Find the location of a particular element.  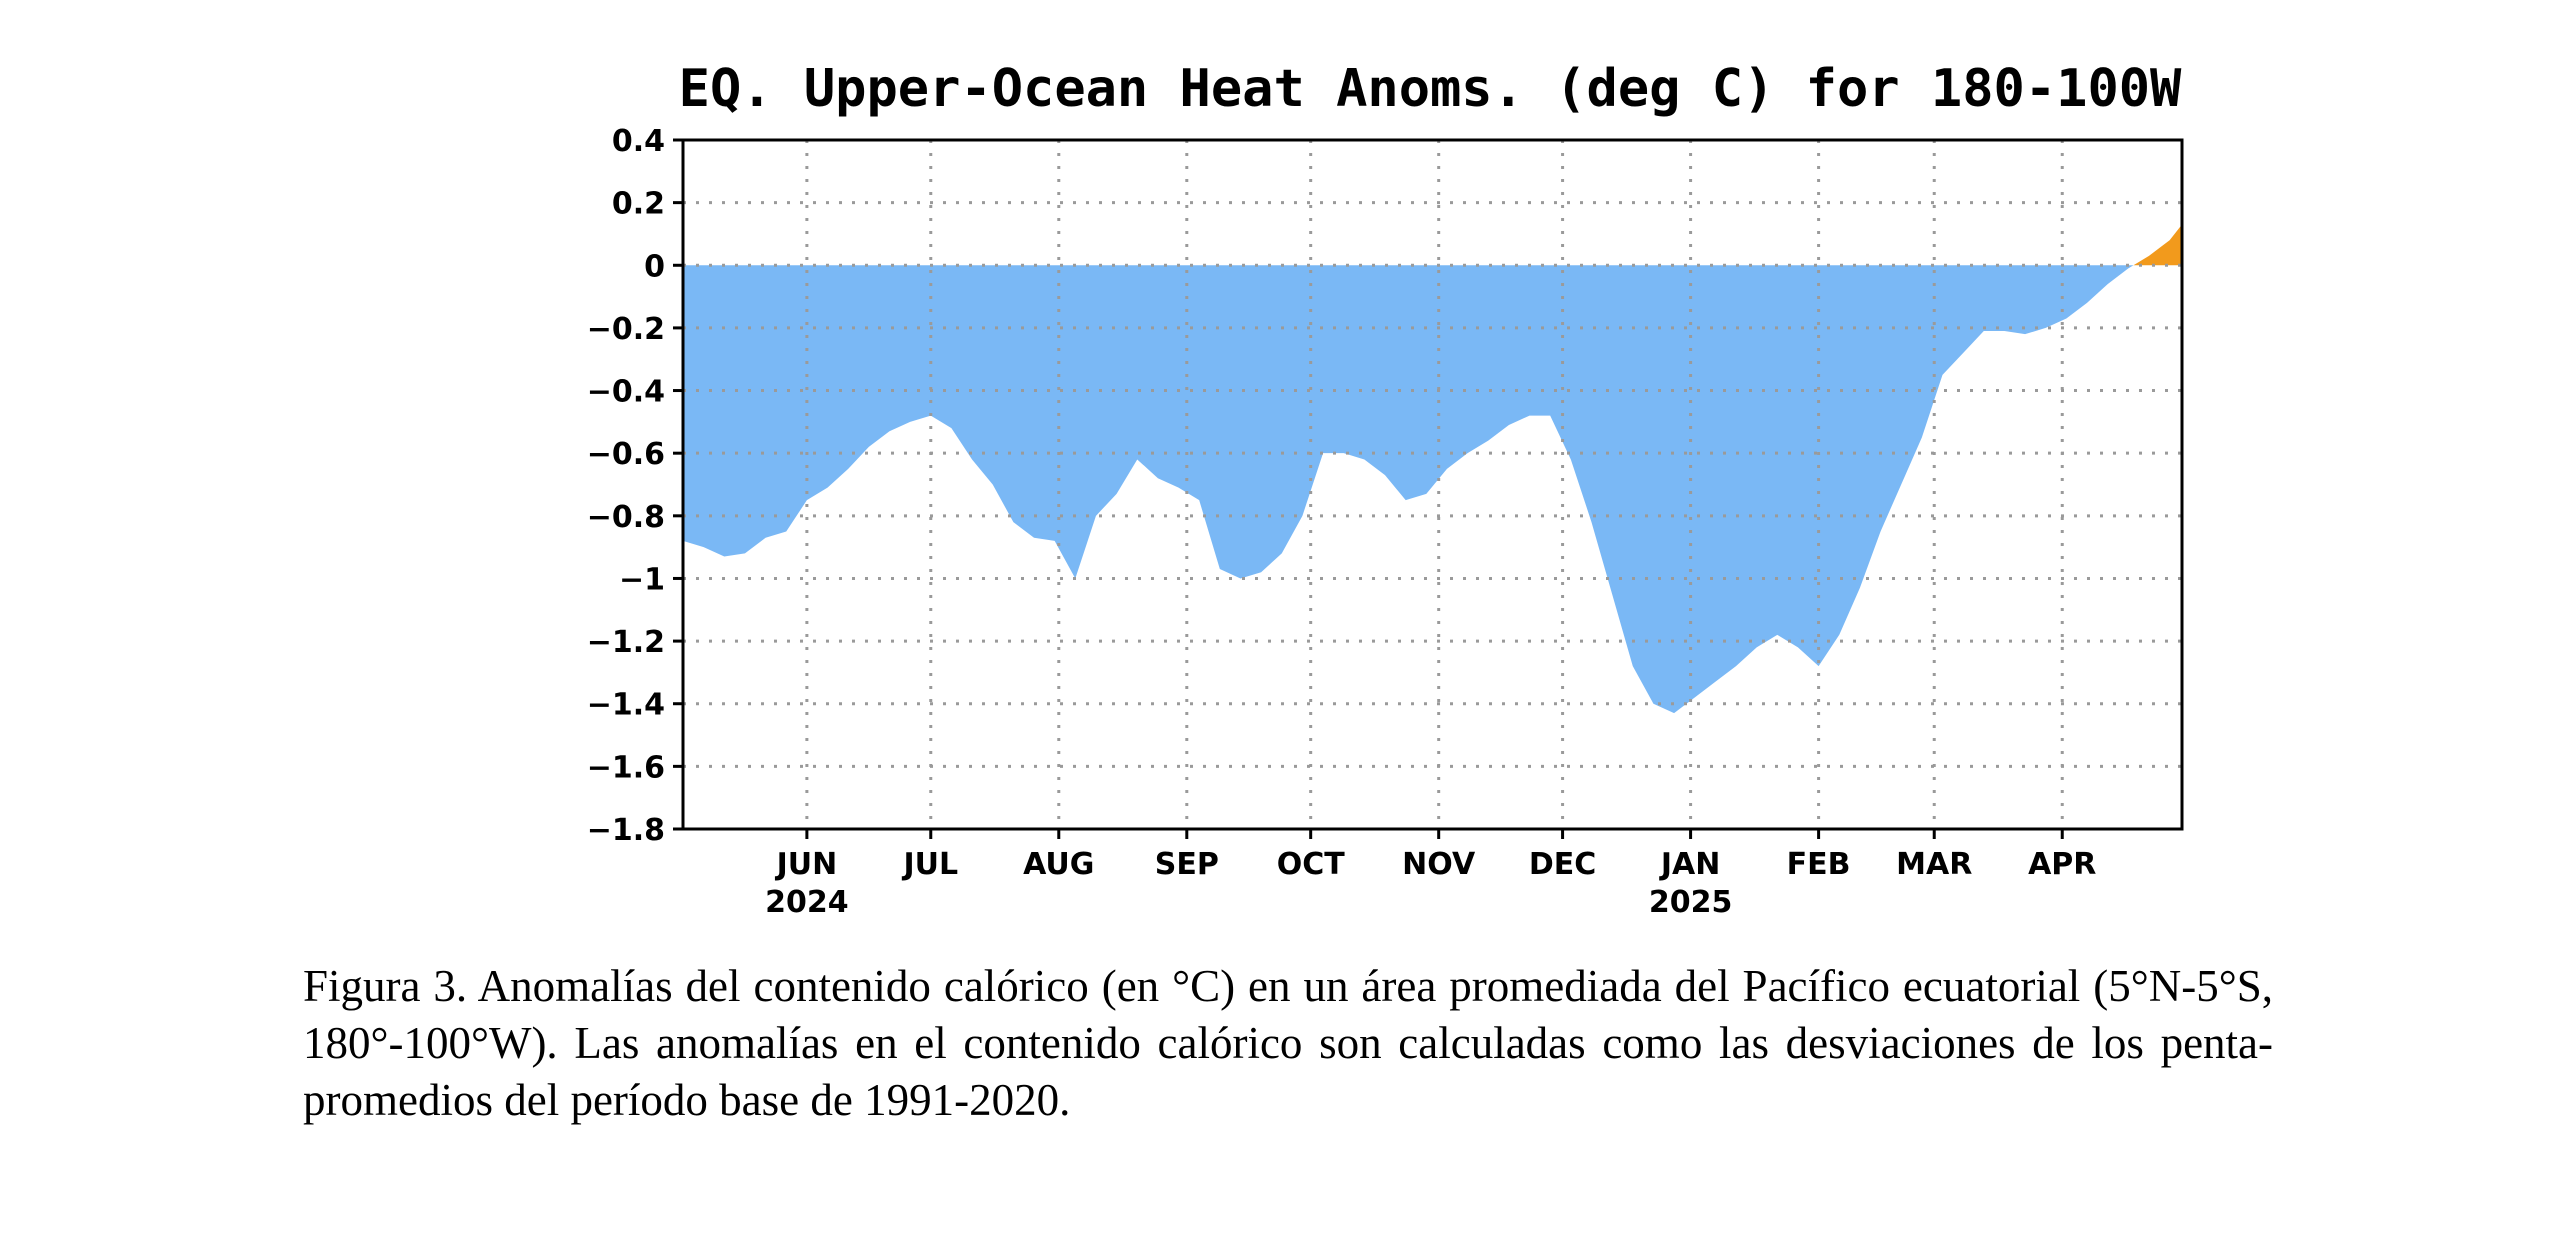

y-tick-label: −0.6 is located at coordinates (626, 454).